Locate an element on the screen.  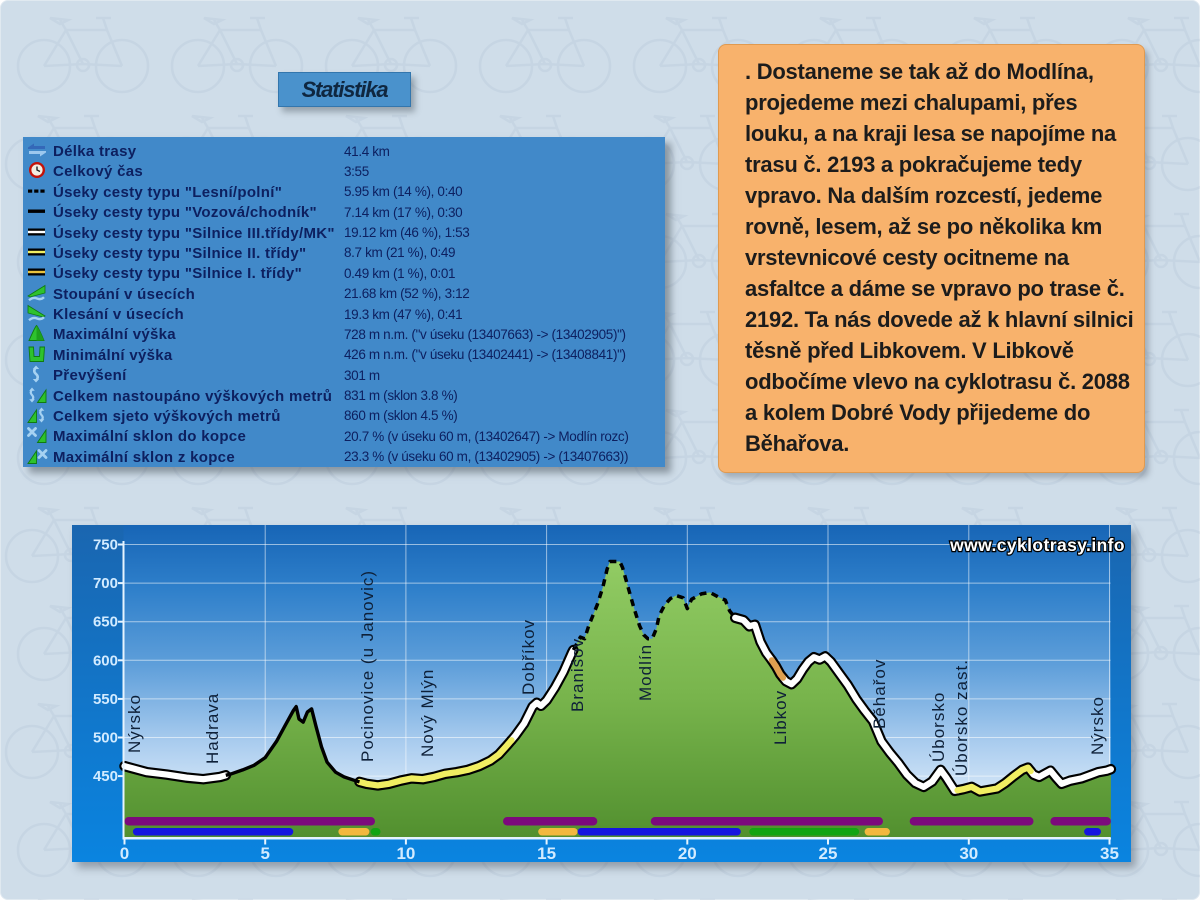
svg-text: Hadrava is located at coordinates (212, 728).